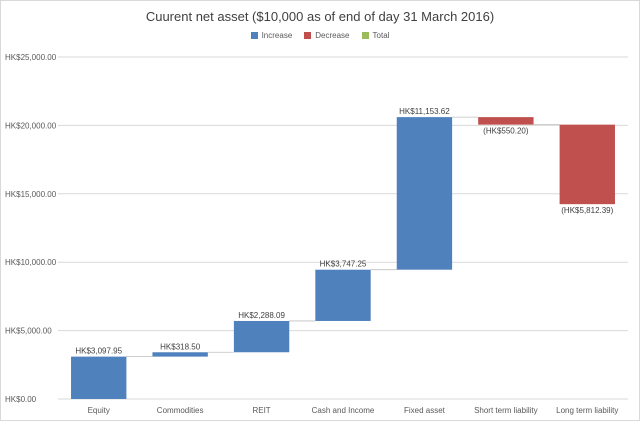 Image resolution: width=640 pixels, height=421 pixels. Describe the element at coordinates (424, 111) in the screenshot. I see `data-label: HK$11,153.62` at that location.